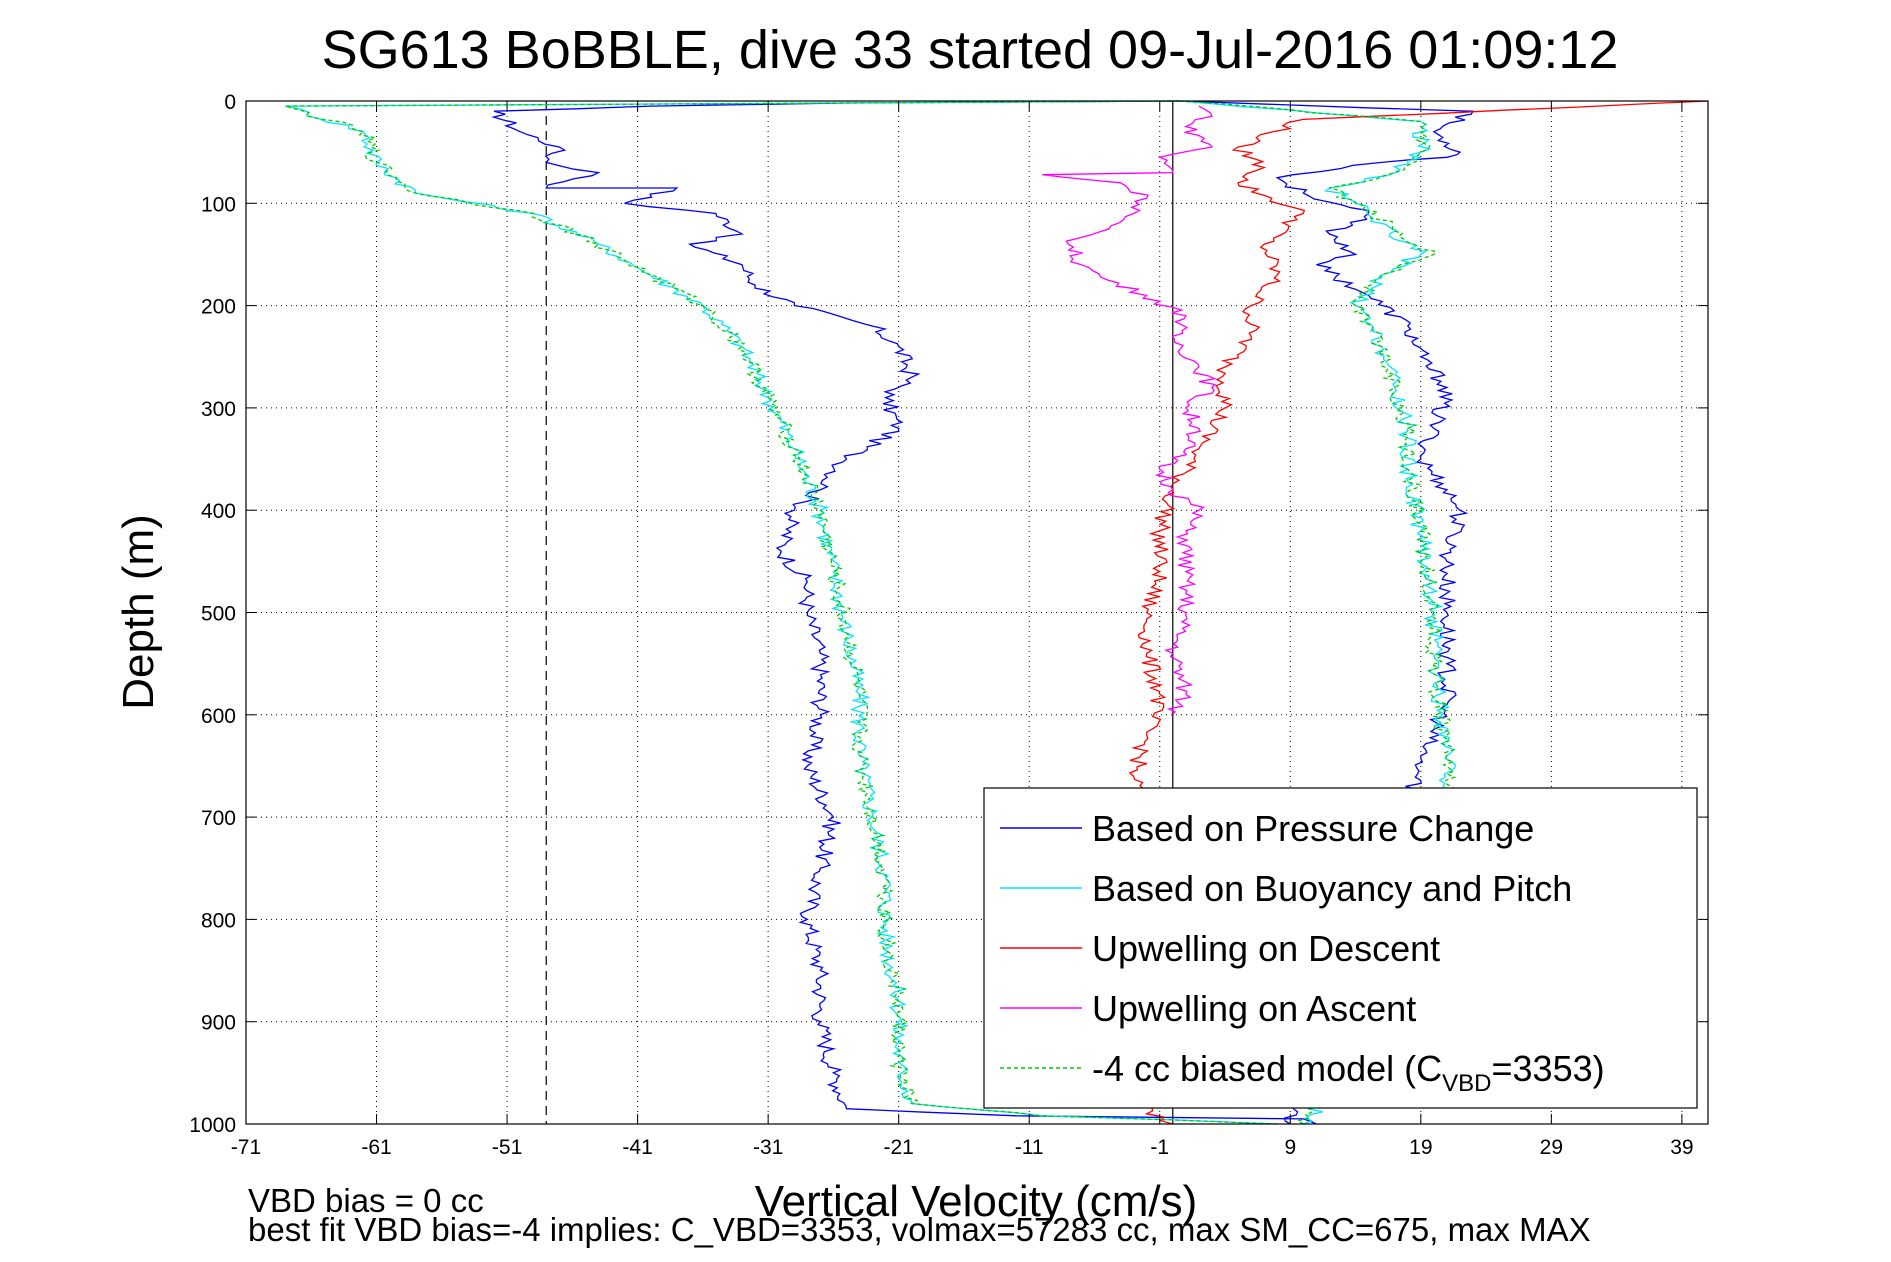 The image size is (1891, 1262). Describe the element at coordinates (230, 102) in the screenshot. I see `y-tick-label: 0` at that location.